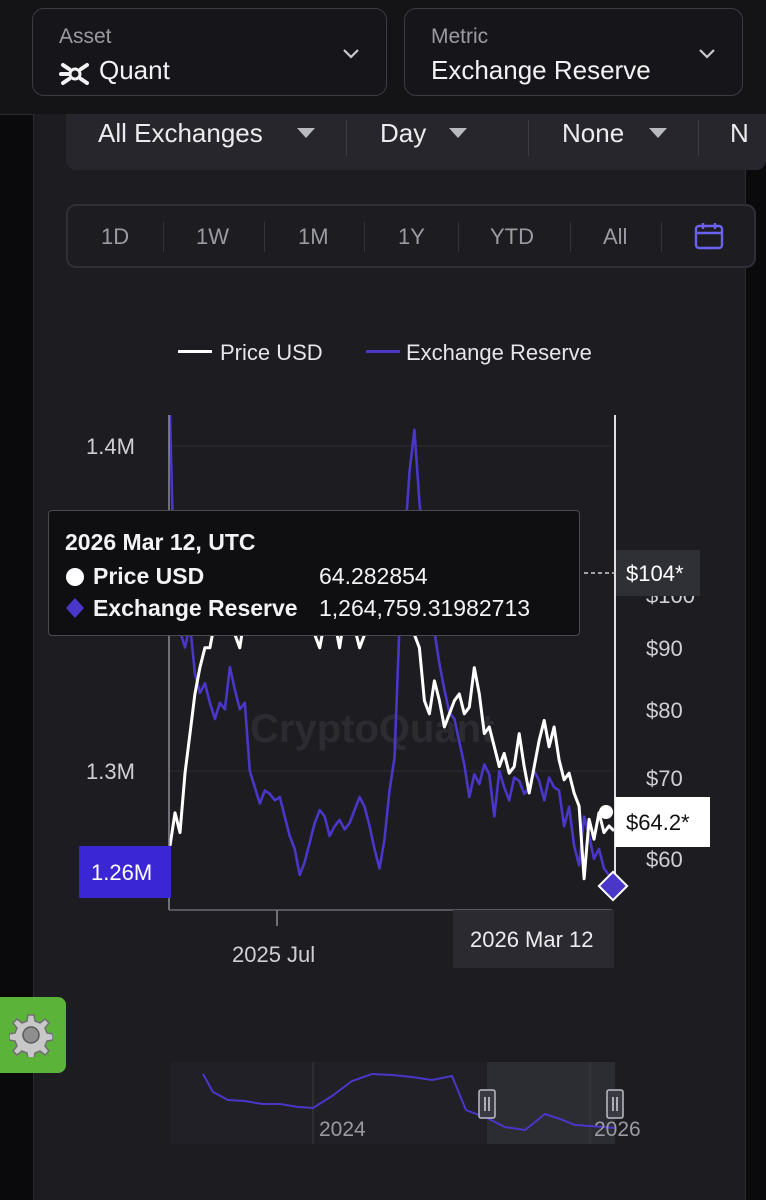  I want to click on range-1d: 1D, so click(115, 236).